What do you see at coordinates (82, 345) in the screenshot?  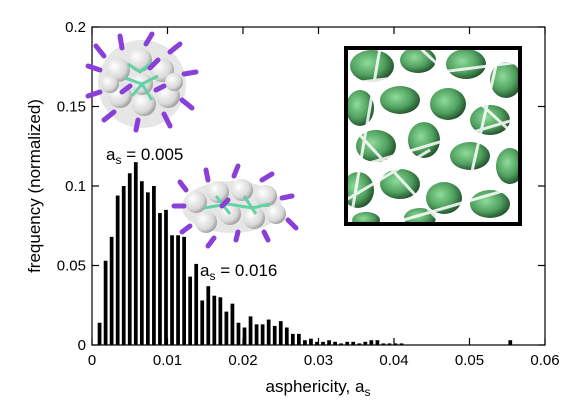 I see `y-tick-label: 0` at bounding box center [82, 345].